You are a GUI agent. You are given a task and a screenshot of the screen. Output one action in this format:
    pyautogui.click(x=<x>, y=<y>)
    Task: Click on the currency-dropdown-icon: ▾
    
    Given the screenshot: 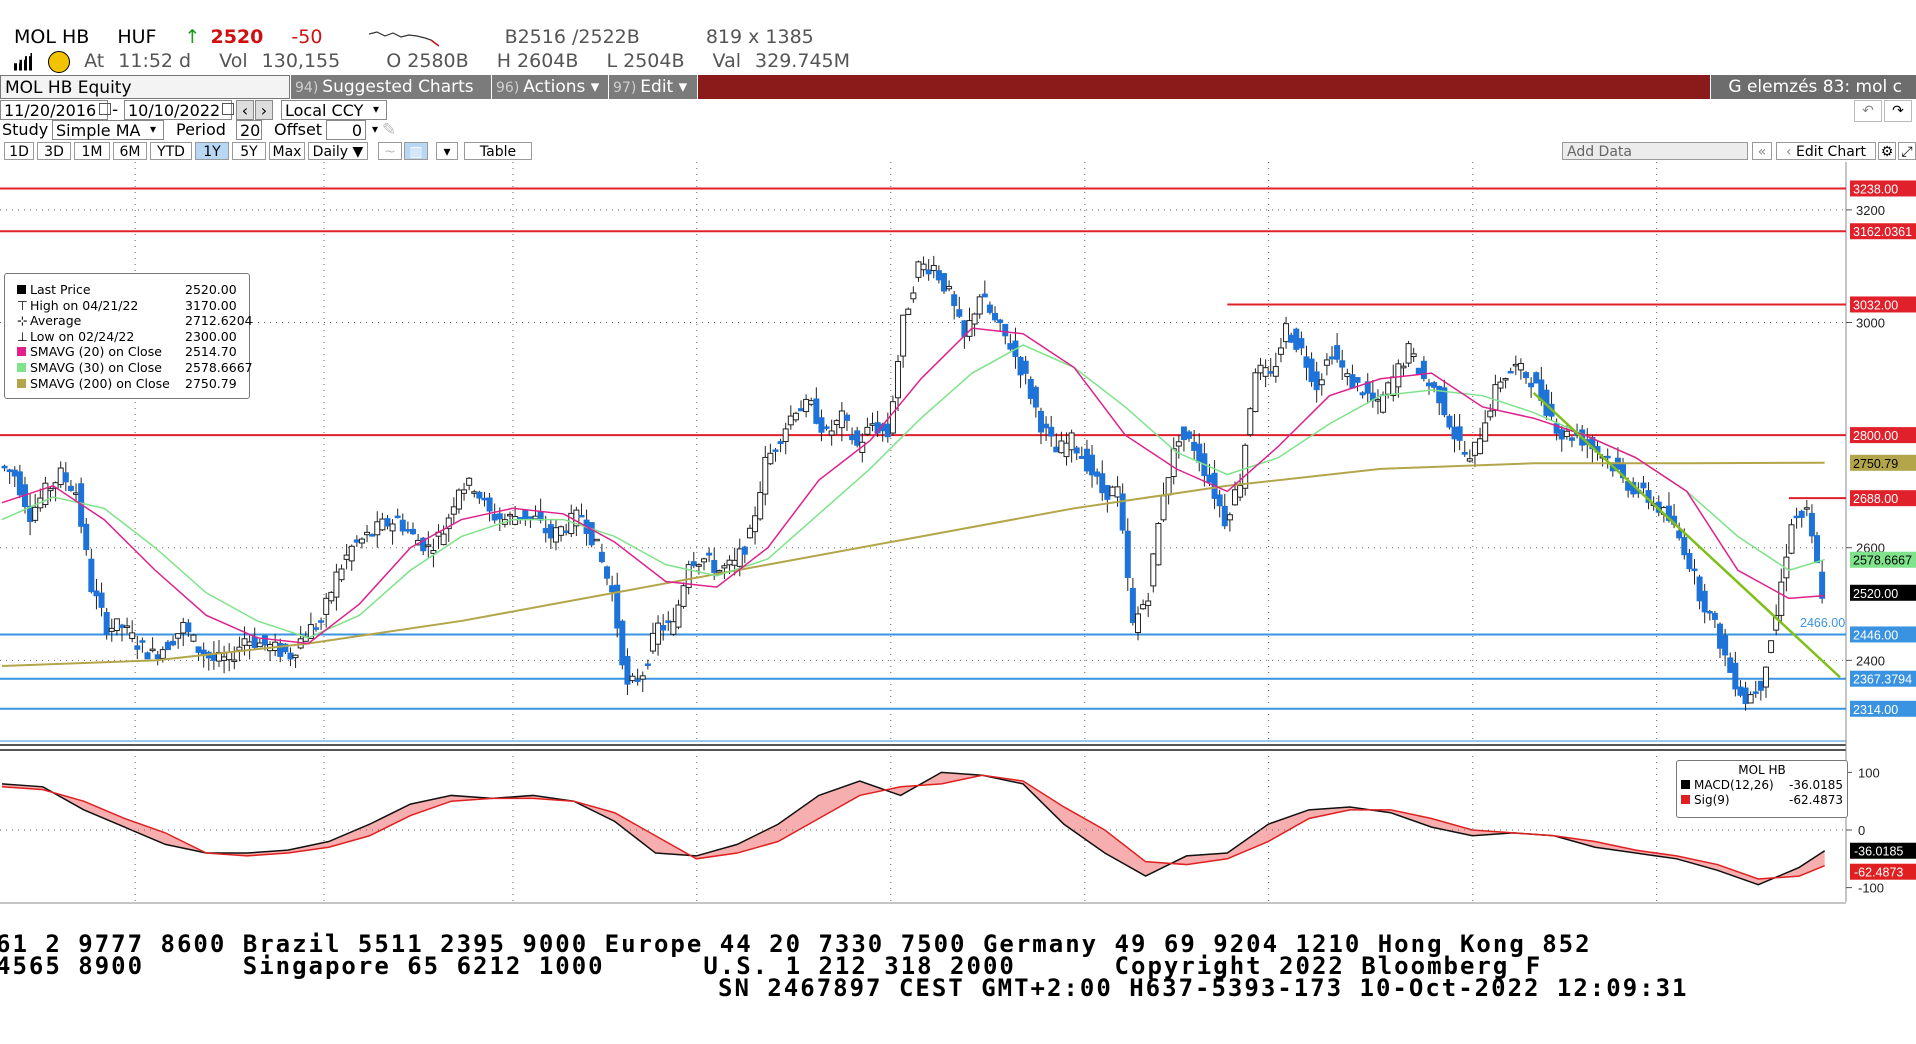 What is the action you would take?
    pyautogui.click(x=376, y=109)
    